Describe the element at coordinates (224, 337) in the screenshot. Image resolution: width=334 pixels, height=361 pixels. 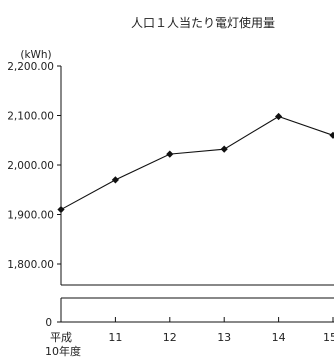
I see `x-tick-label: 13` at that location.